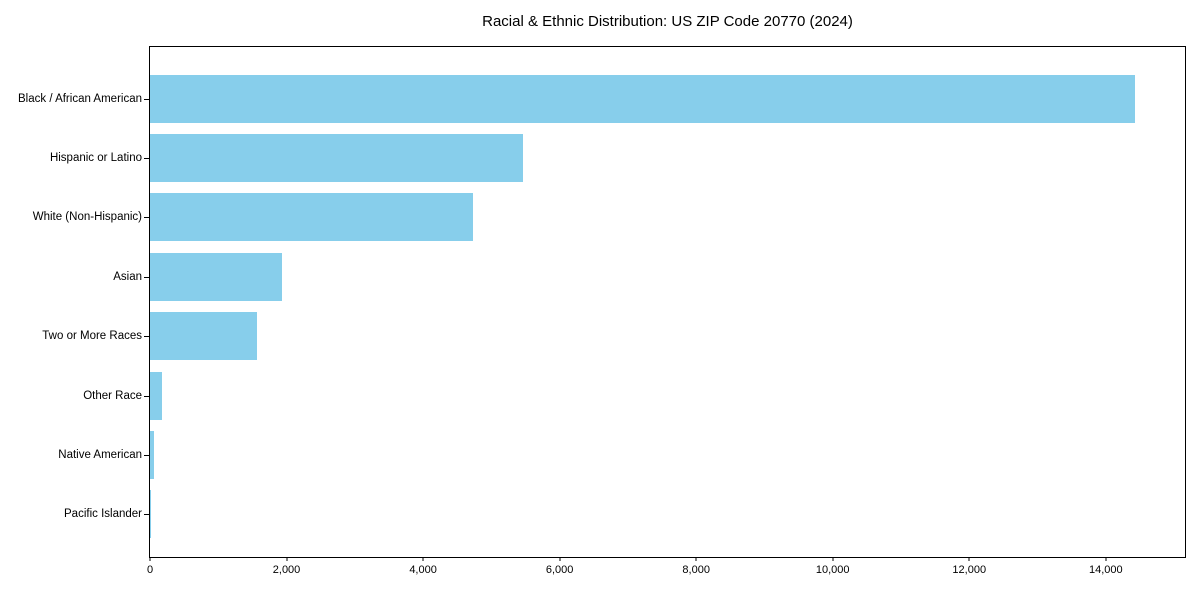 This screenshot has width=1200, height=600. What do you see at coordinates (127, 276) in the screenshot?
I see `y-tick-label: Asian` at bounding box center [127, 276].